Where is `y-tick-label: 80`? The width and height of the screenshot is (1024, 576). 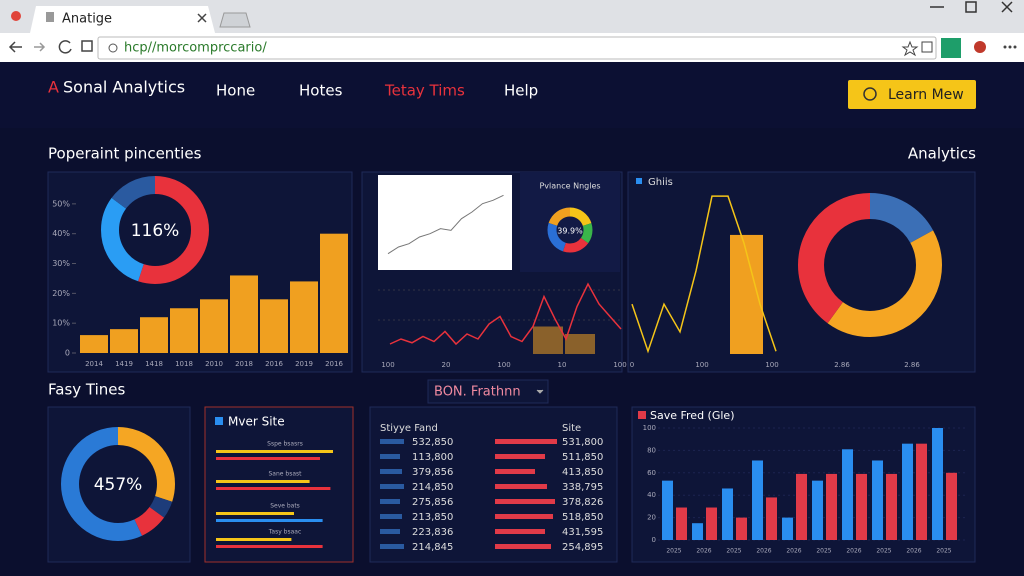 y-tick-label: 80 is located at coordinates (651, 450).